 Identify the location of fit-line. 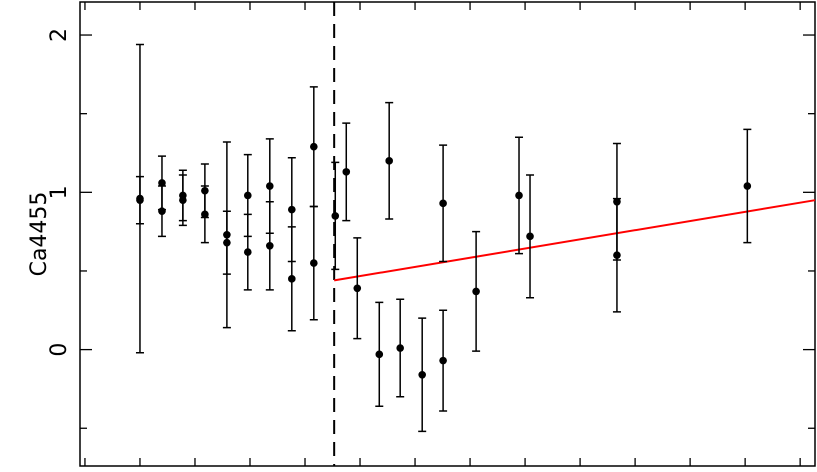
(575, 240).